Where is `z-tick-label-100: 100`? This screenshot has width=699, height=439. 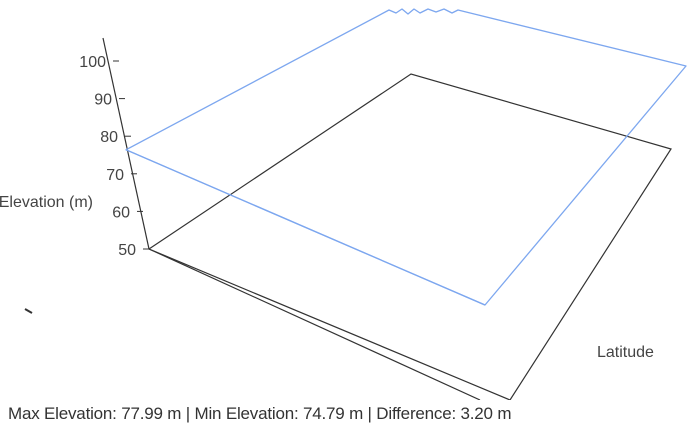 z-tick-label-100: 100 is located at coordinates (92, 62).